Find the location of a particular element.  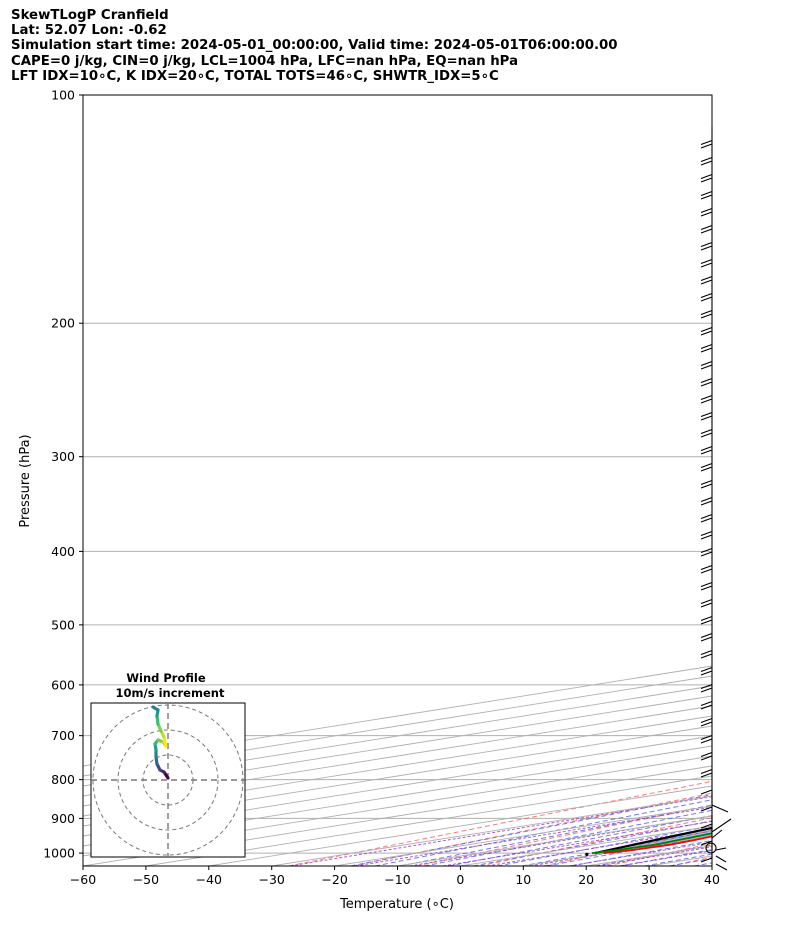

y-tick-label: 1000 is located at coordinates (59, 853).